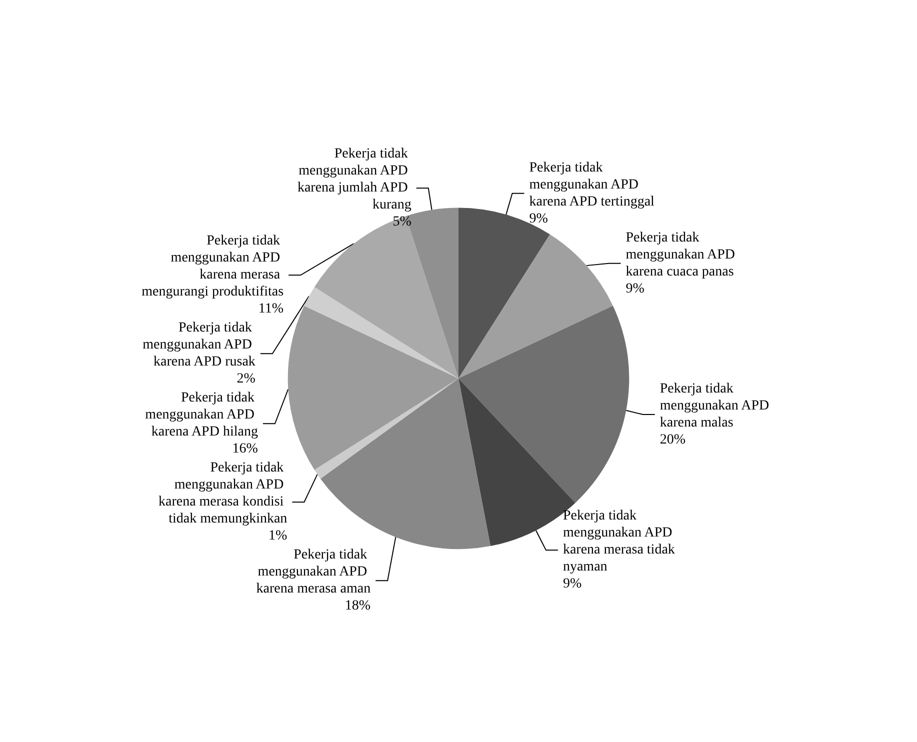  Describe the element at coordinates (592, 185) in the screenshot. I see `slice-label: Pekerja tidak menggunakan APD karena APD tertinggal` at that location.